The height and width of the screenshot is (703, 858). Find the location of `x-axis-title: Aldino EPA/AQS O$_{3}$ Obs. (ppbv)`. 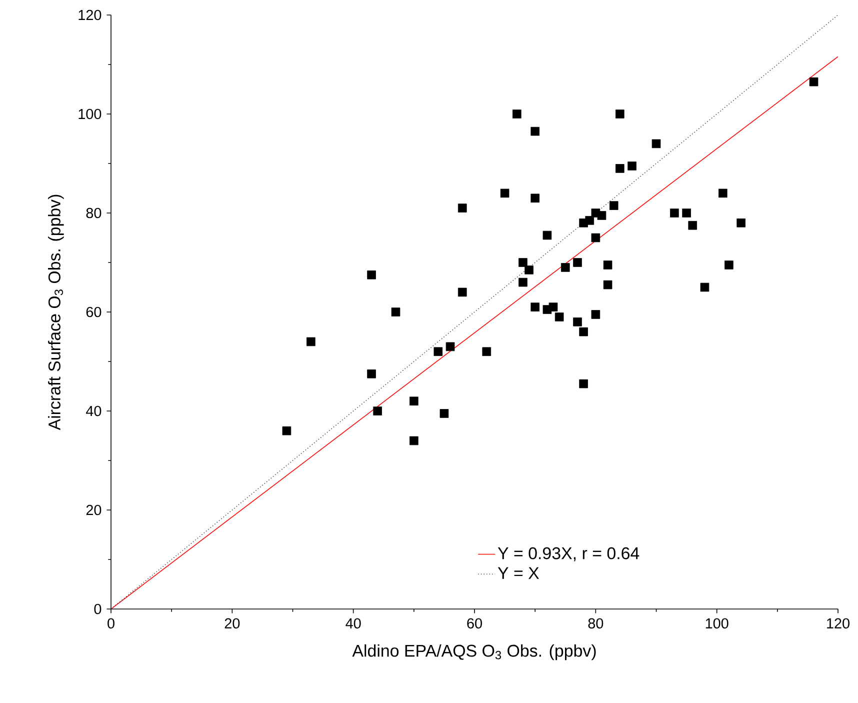

x-axis-title: Aldino EPA/AQS O$_{3}$ Obs. (ppbv) is located at coordinates (474, 652).